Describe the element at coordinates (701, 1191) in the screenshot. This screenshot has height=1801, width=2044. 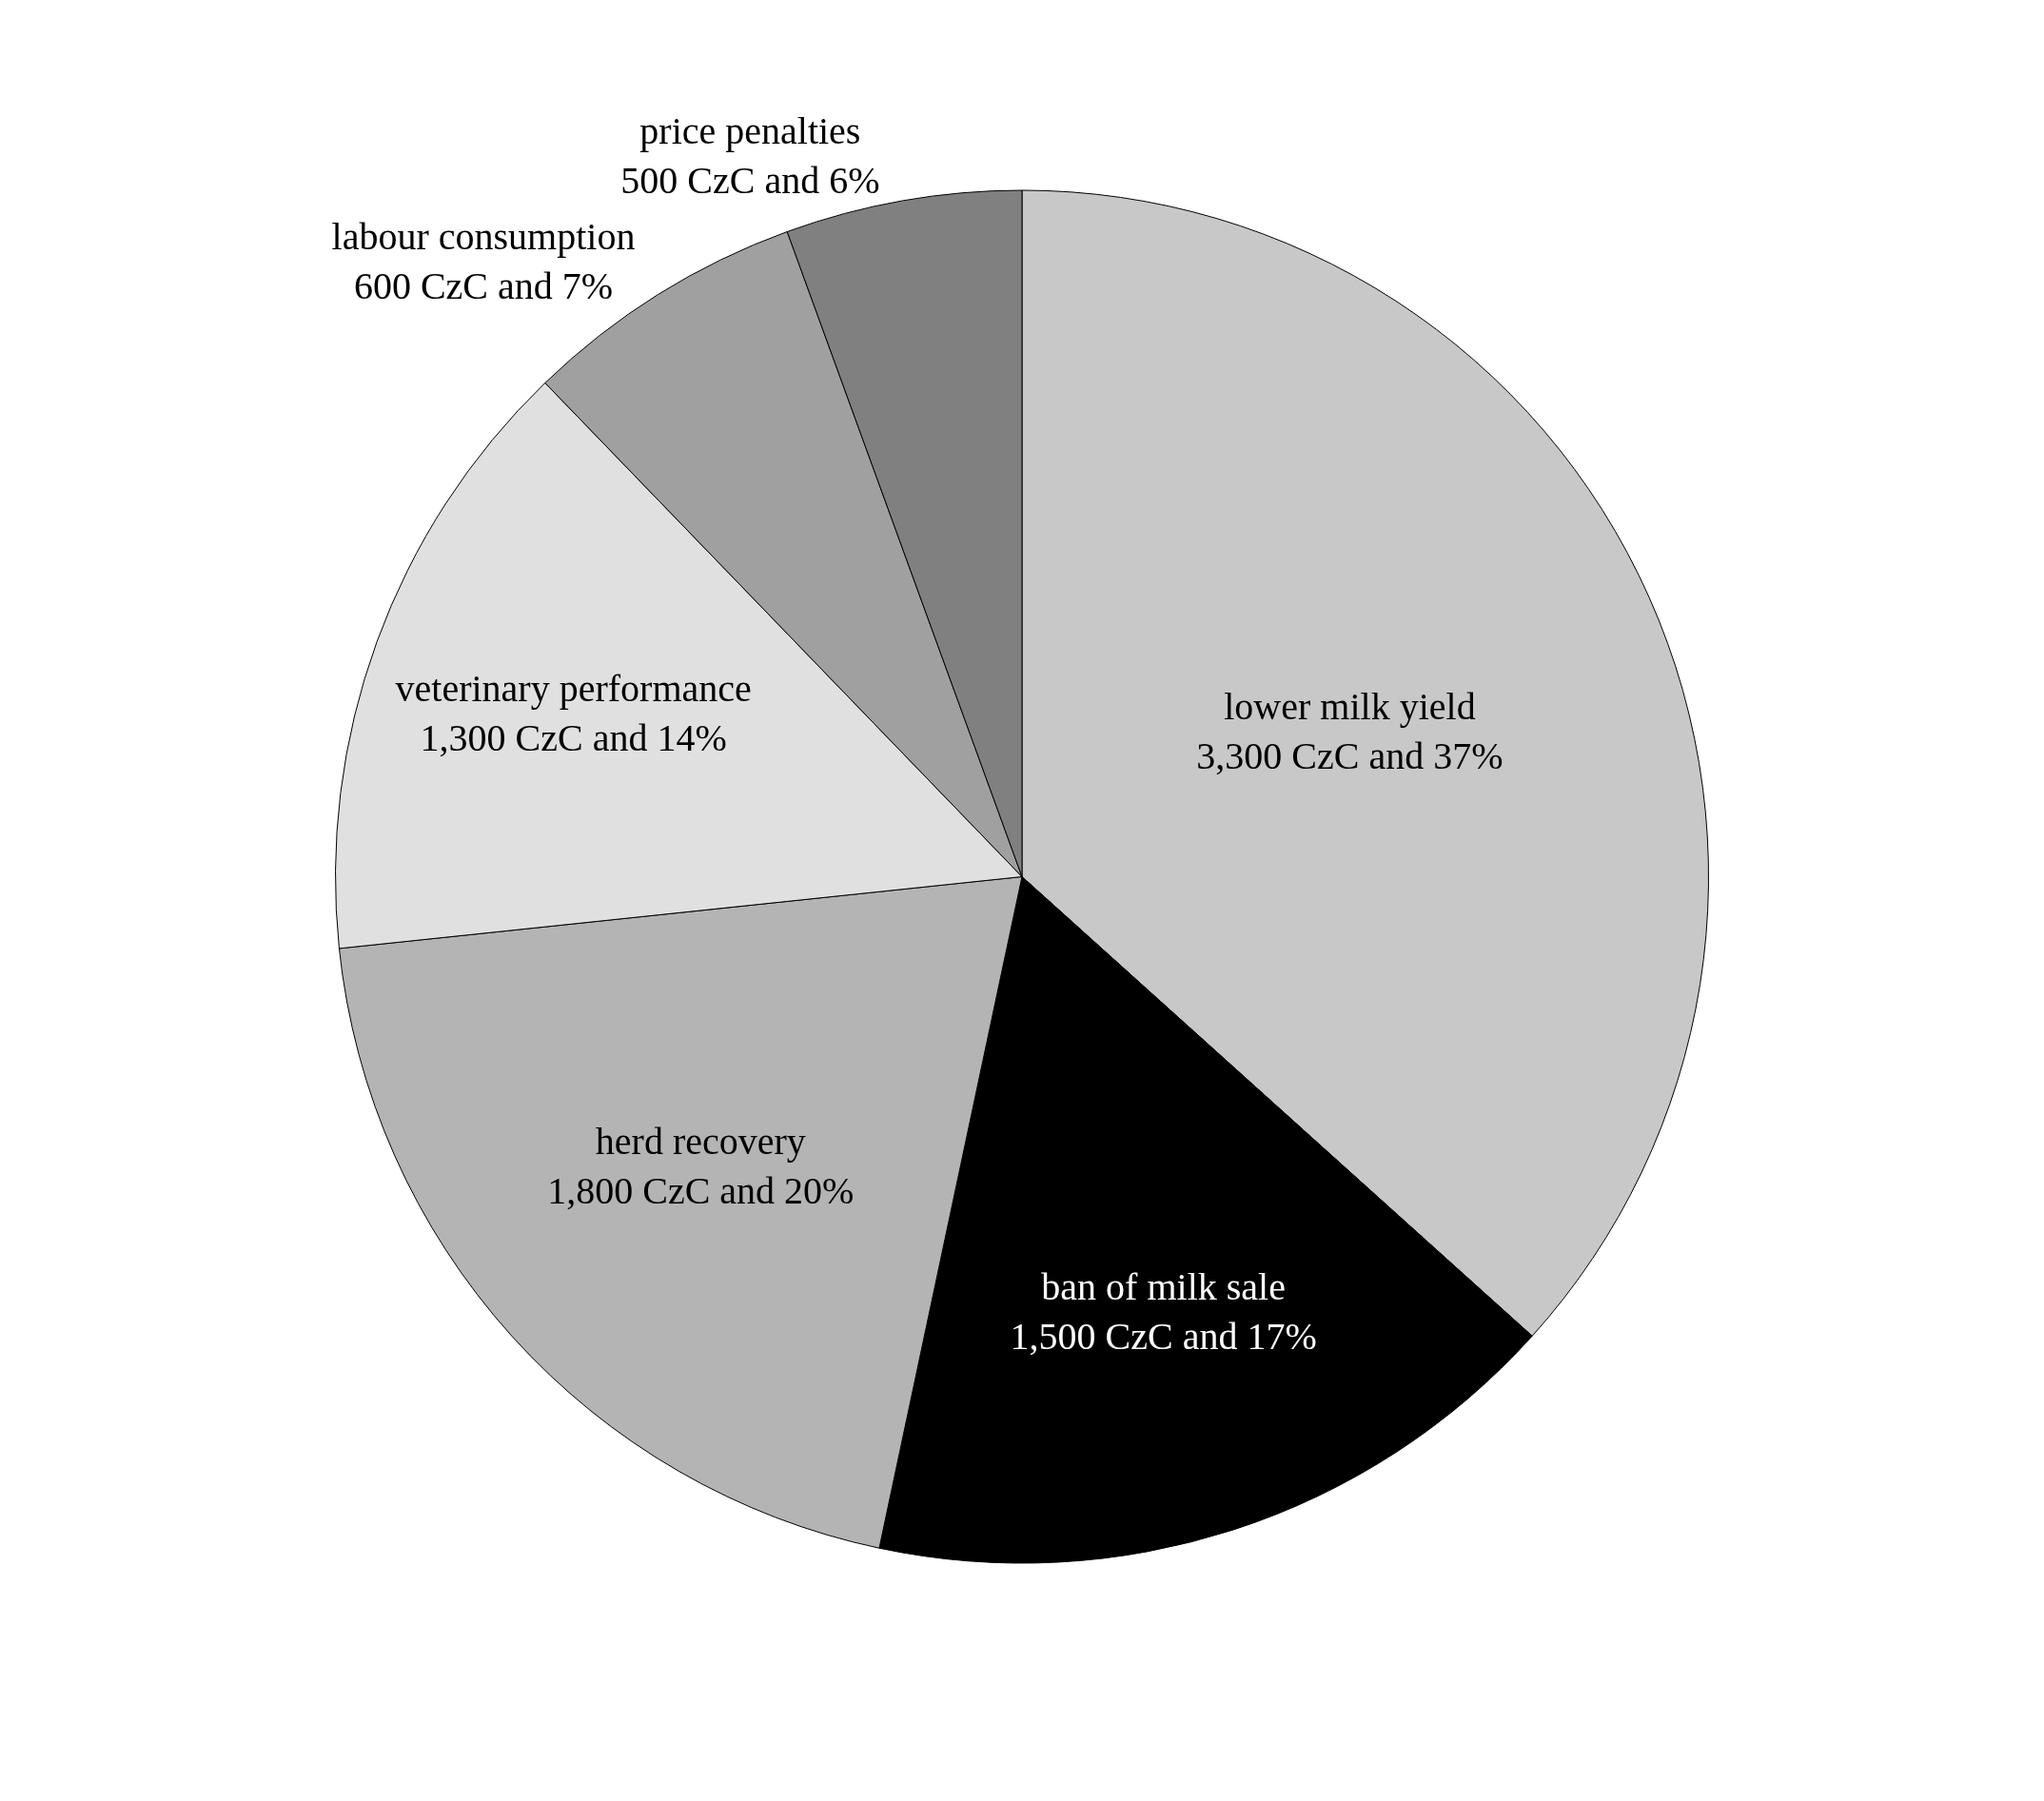
I see `data-label: 1,800 CzC and 20%` at that location.